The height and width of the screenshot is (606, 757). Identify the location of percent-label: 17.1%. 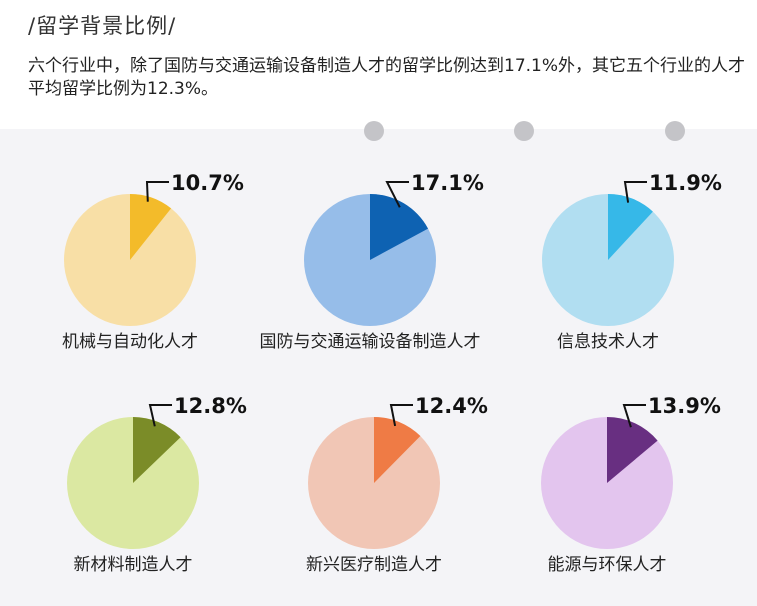
(447, 183).